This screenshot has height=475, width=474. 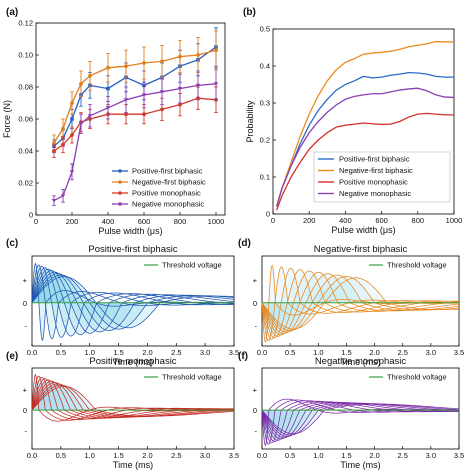 What do you see at coordinates (216, 221) in the screenshot?
I see `x-tick-label: 1000` at bounding box center [216, 221].